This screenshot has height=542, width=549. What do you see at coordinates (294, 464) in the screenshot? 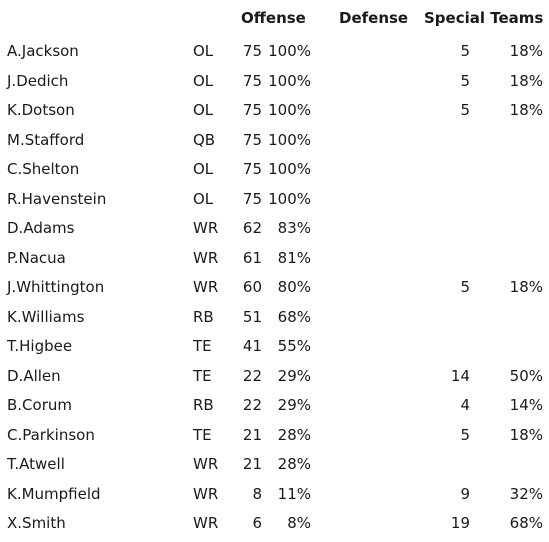
I see `offense-pct: 28%` at bounding box center [294, 464].